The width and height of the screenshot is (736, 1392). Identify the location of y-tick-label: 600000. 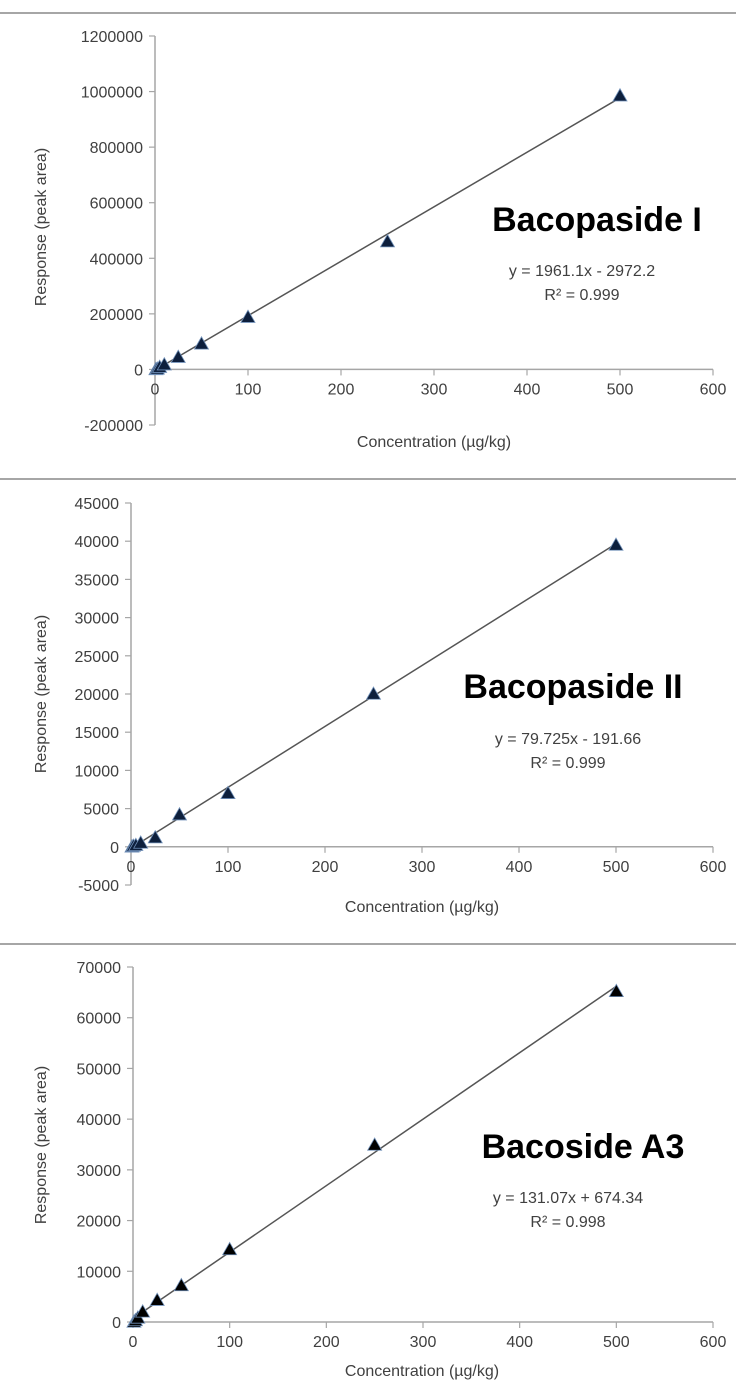
(116, 204).